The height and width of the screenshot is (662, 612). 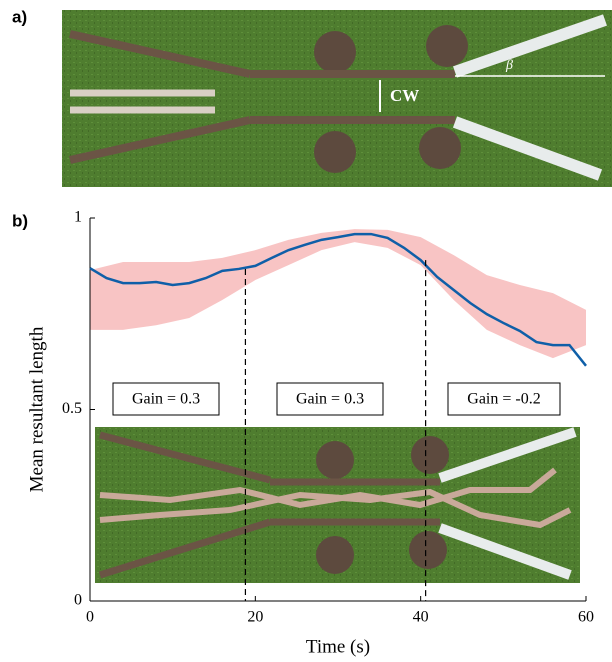 I want to click on photo-label: CW, so click(x=404, y=95).